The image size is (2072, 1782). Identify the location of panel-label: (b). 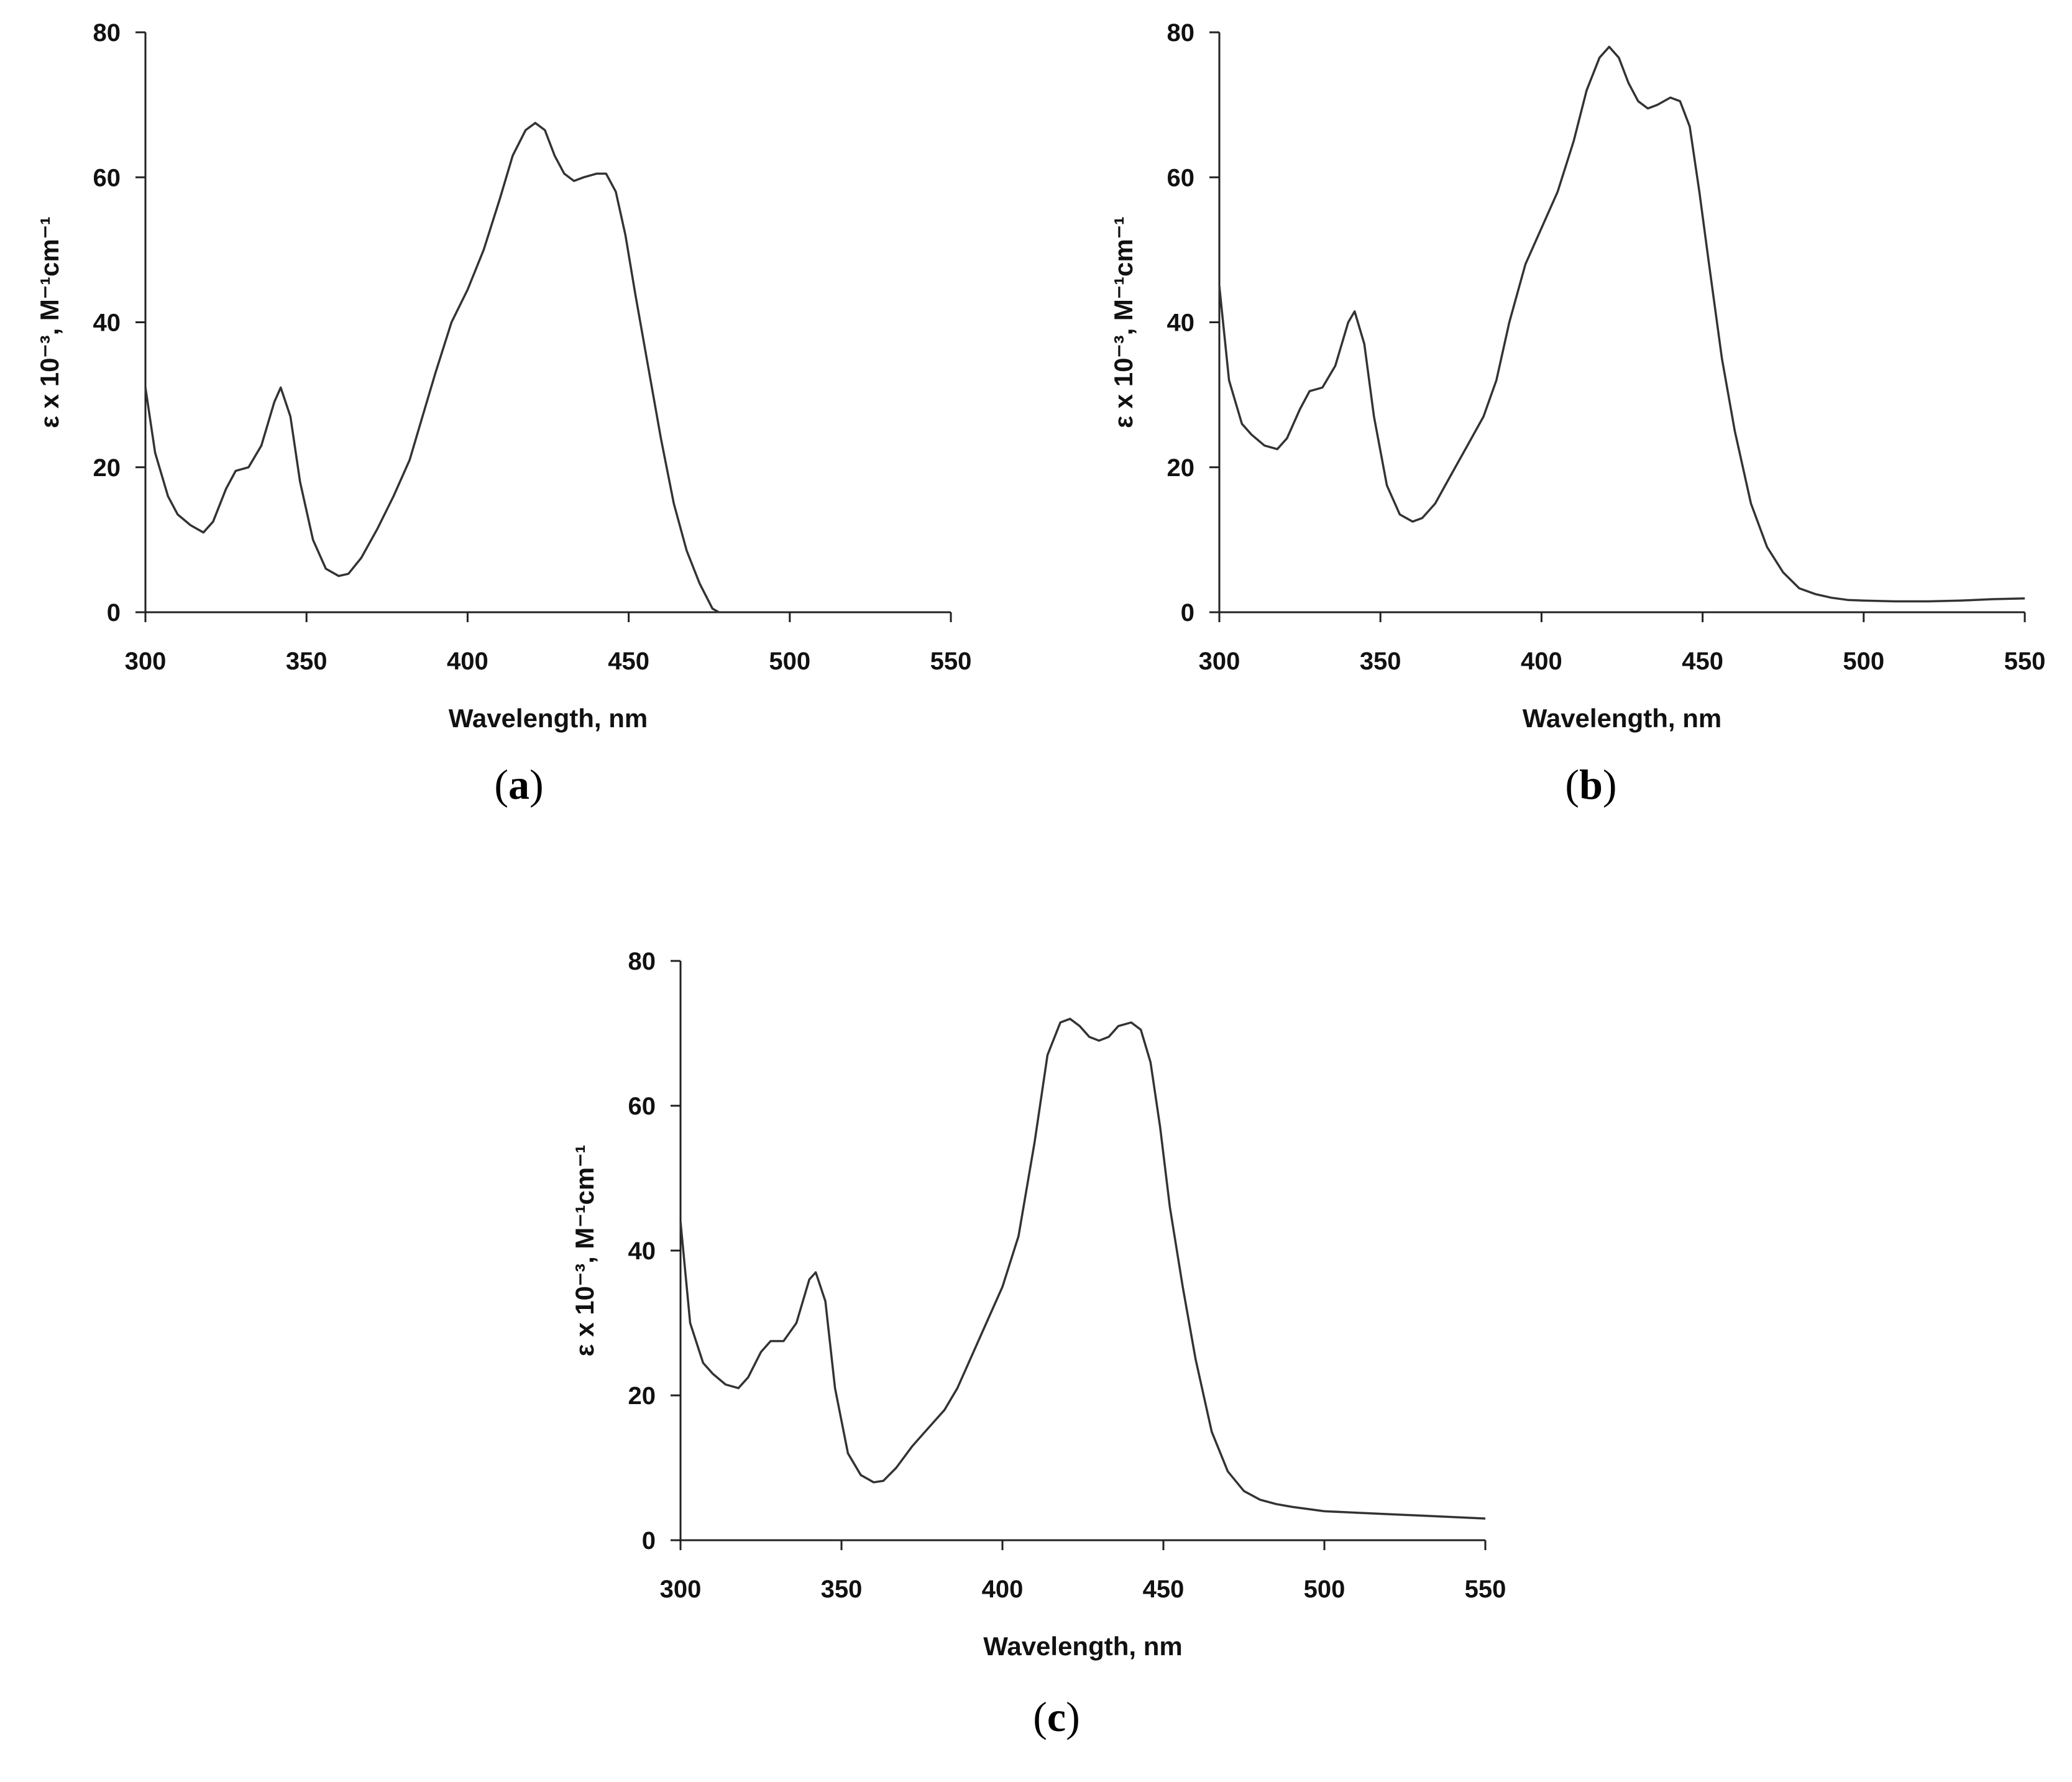
(1590, 784).